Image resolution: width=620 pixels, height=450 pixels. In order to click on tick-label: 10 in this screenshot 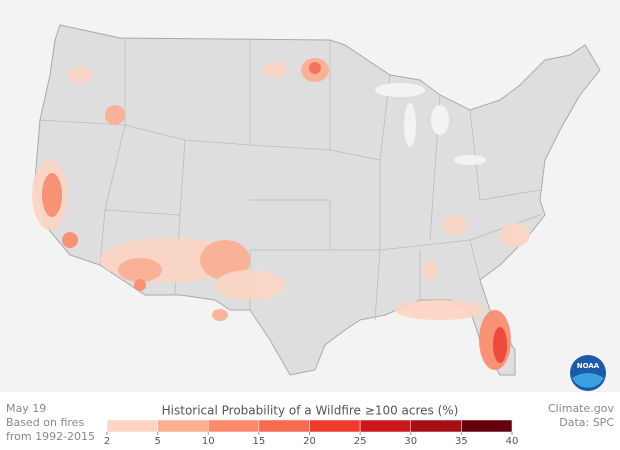, I will do `click(208, 441)`.